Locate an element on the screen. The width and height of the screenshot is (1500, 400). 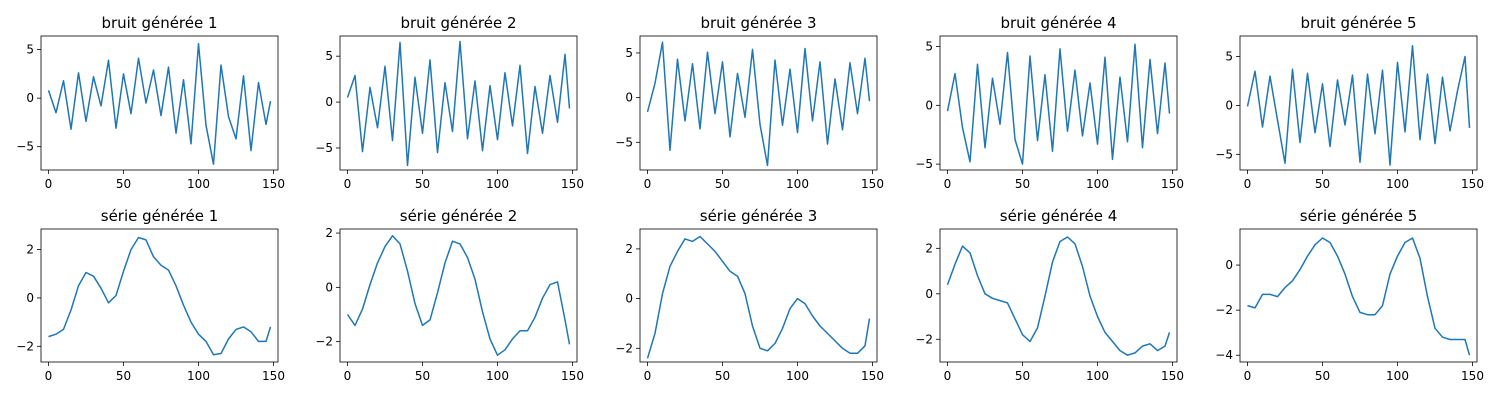
chart-title: bruit générée 3 is located at coordinates (758, 23).